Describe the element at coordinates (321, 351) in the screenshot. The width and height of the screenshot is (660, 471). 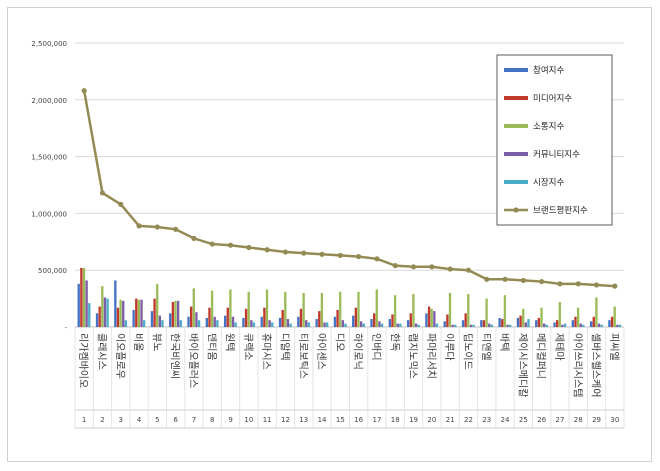
I see `category-label-14: 아이센스` at that location.